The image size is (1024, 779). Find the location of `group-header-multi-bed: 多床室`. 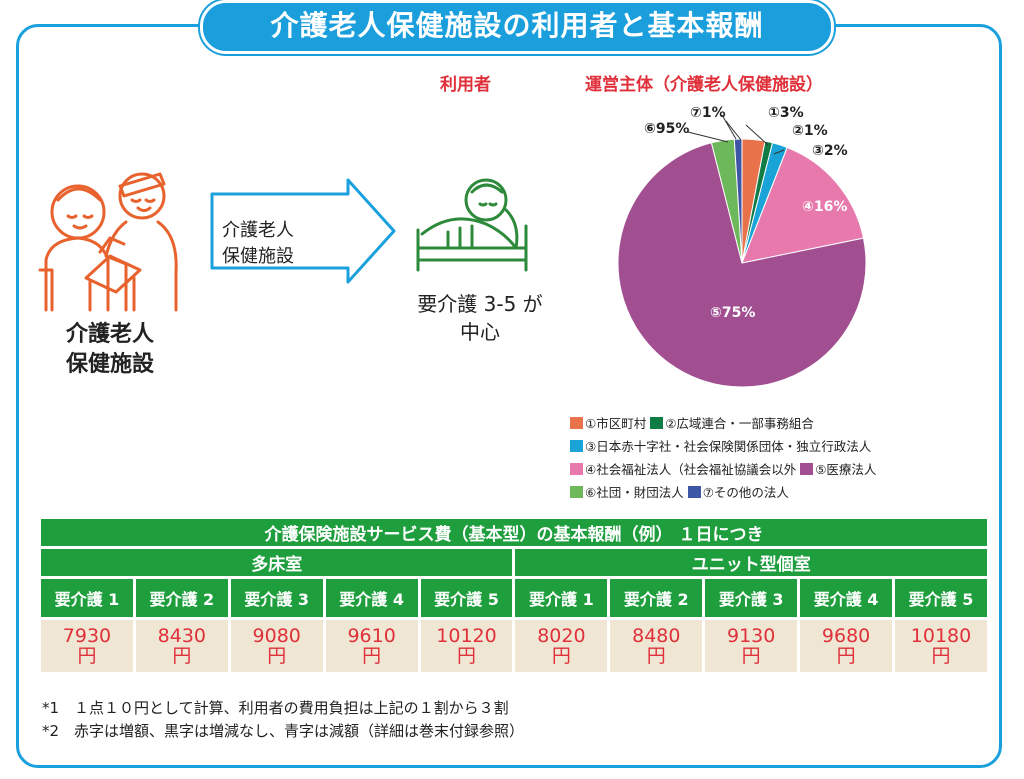

group-header-multi-bed: 多床室 is located at coordinates (277, 562).